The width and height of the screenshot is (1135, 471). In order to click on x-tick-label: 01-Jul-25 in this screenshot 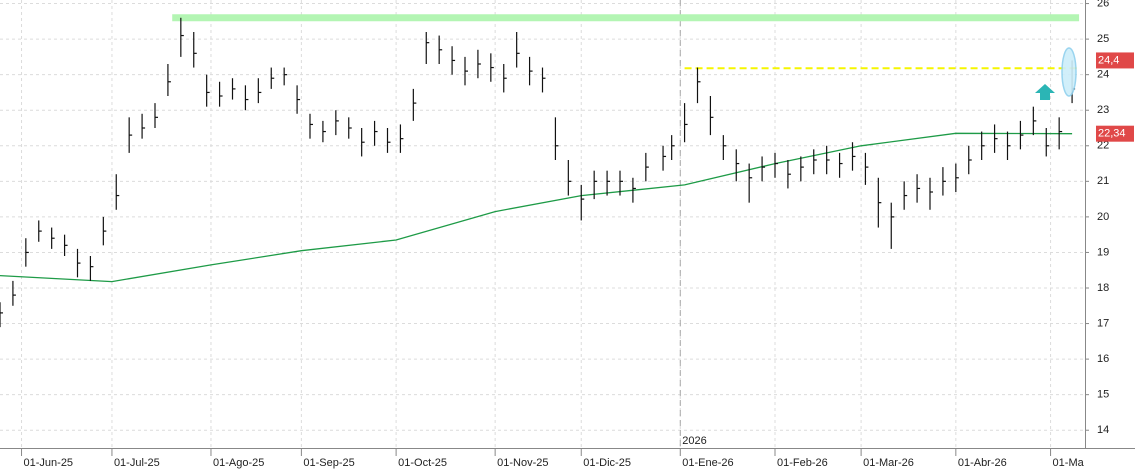, I will do `click(137, 463)`.